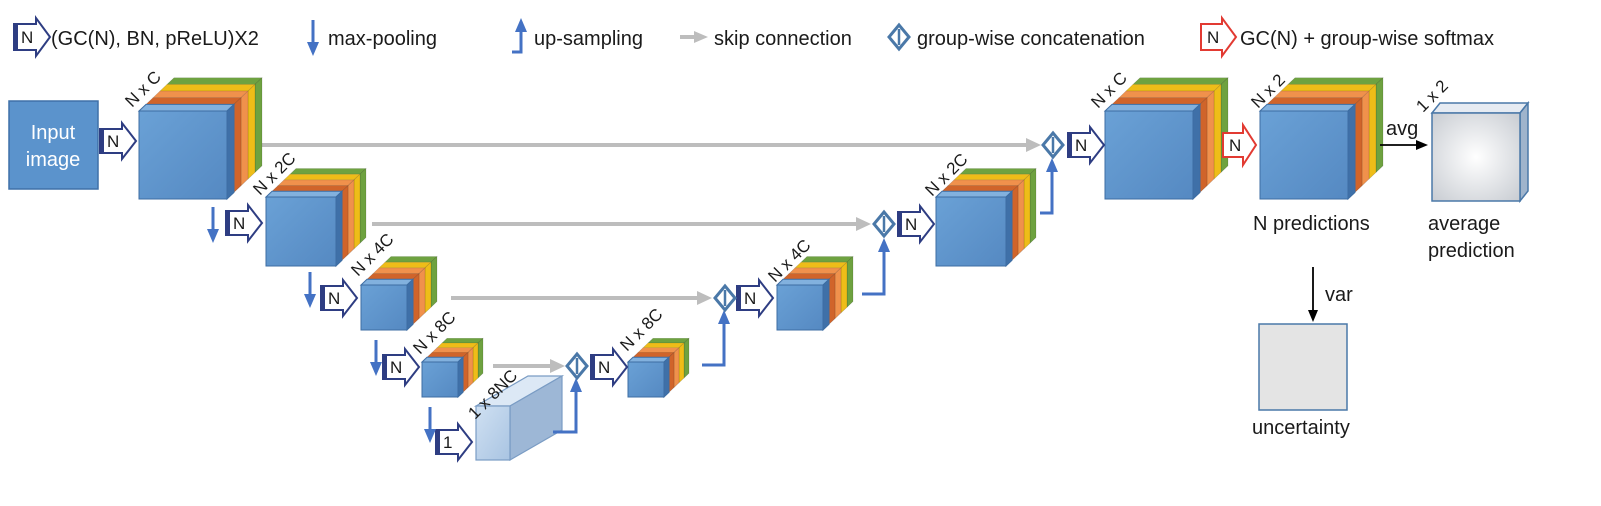 The height and width of the screenshot is (506, 1601). Describe the element at coordinates (53, 133) in the screenshot. I see `input-line1: Input` at that location.